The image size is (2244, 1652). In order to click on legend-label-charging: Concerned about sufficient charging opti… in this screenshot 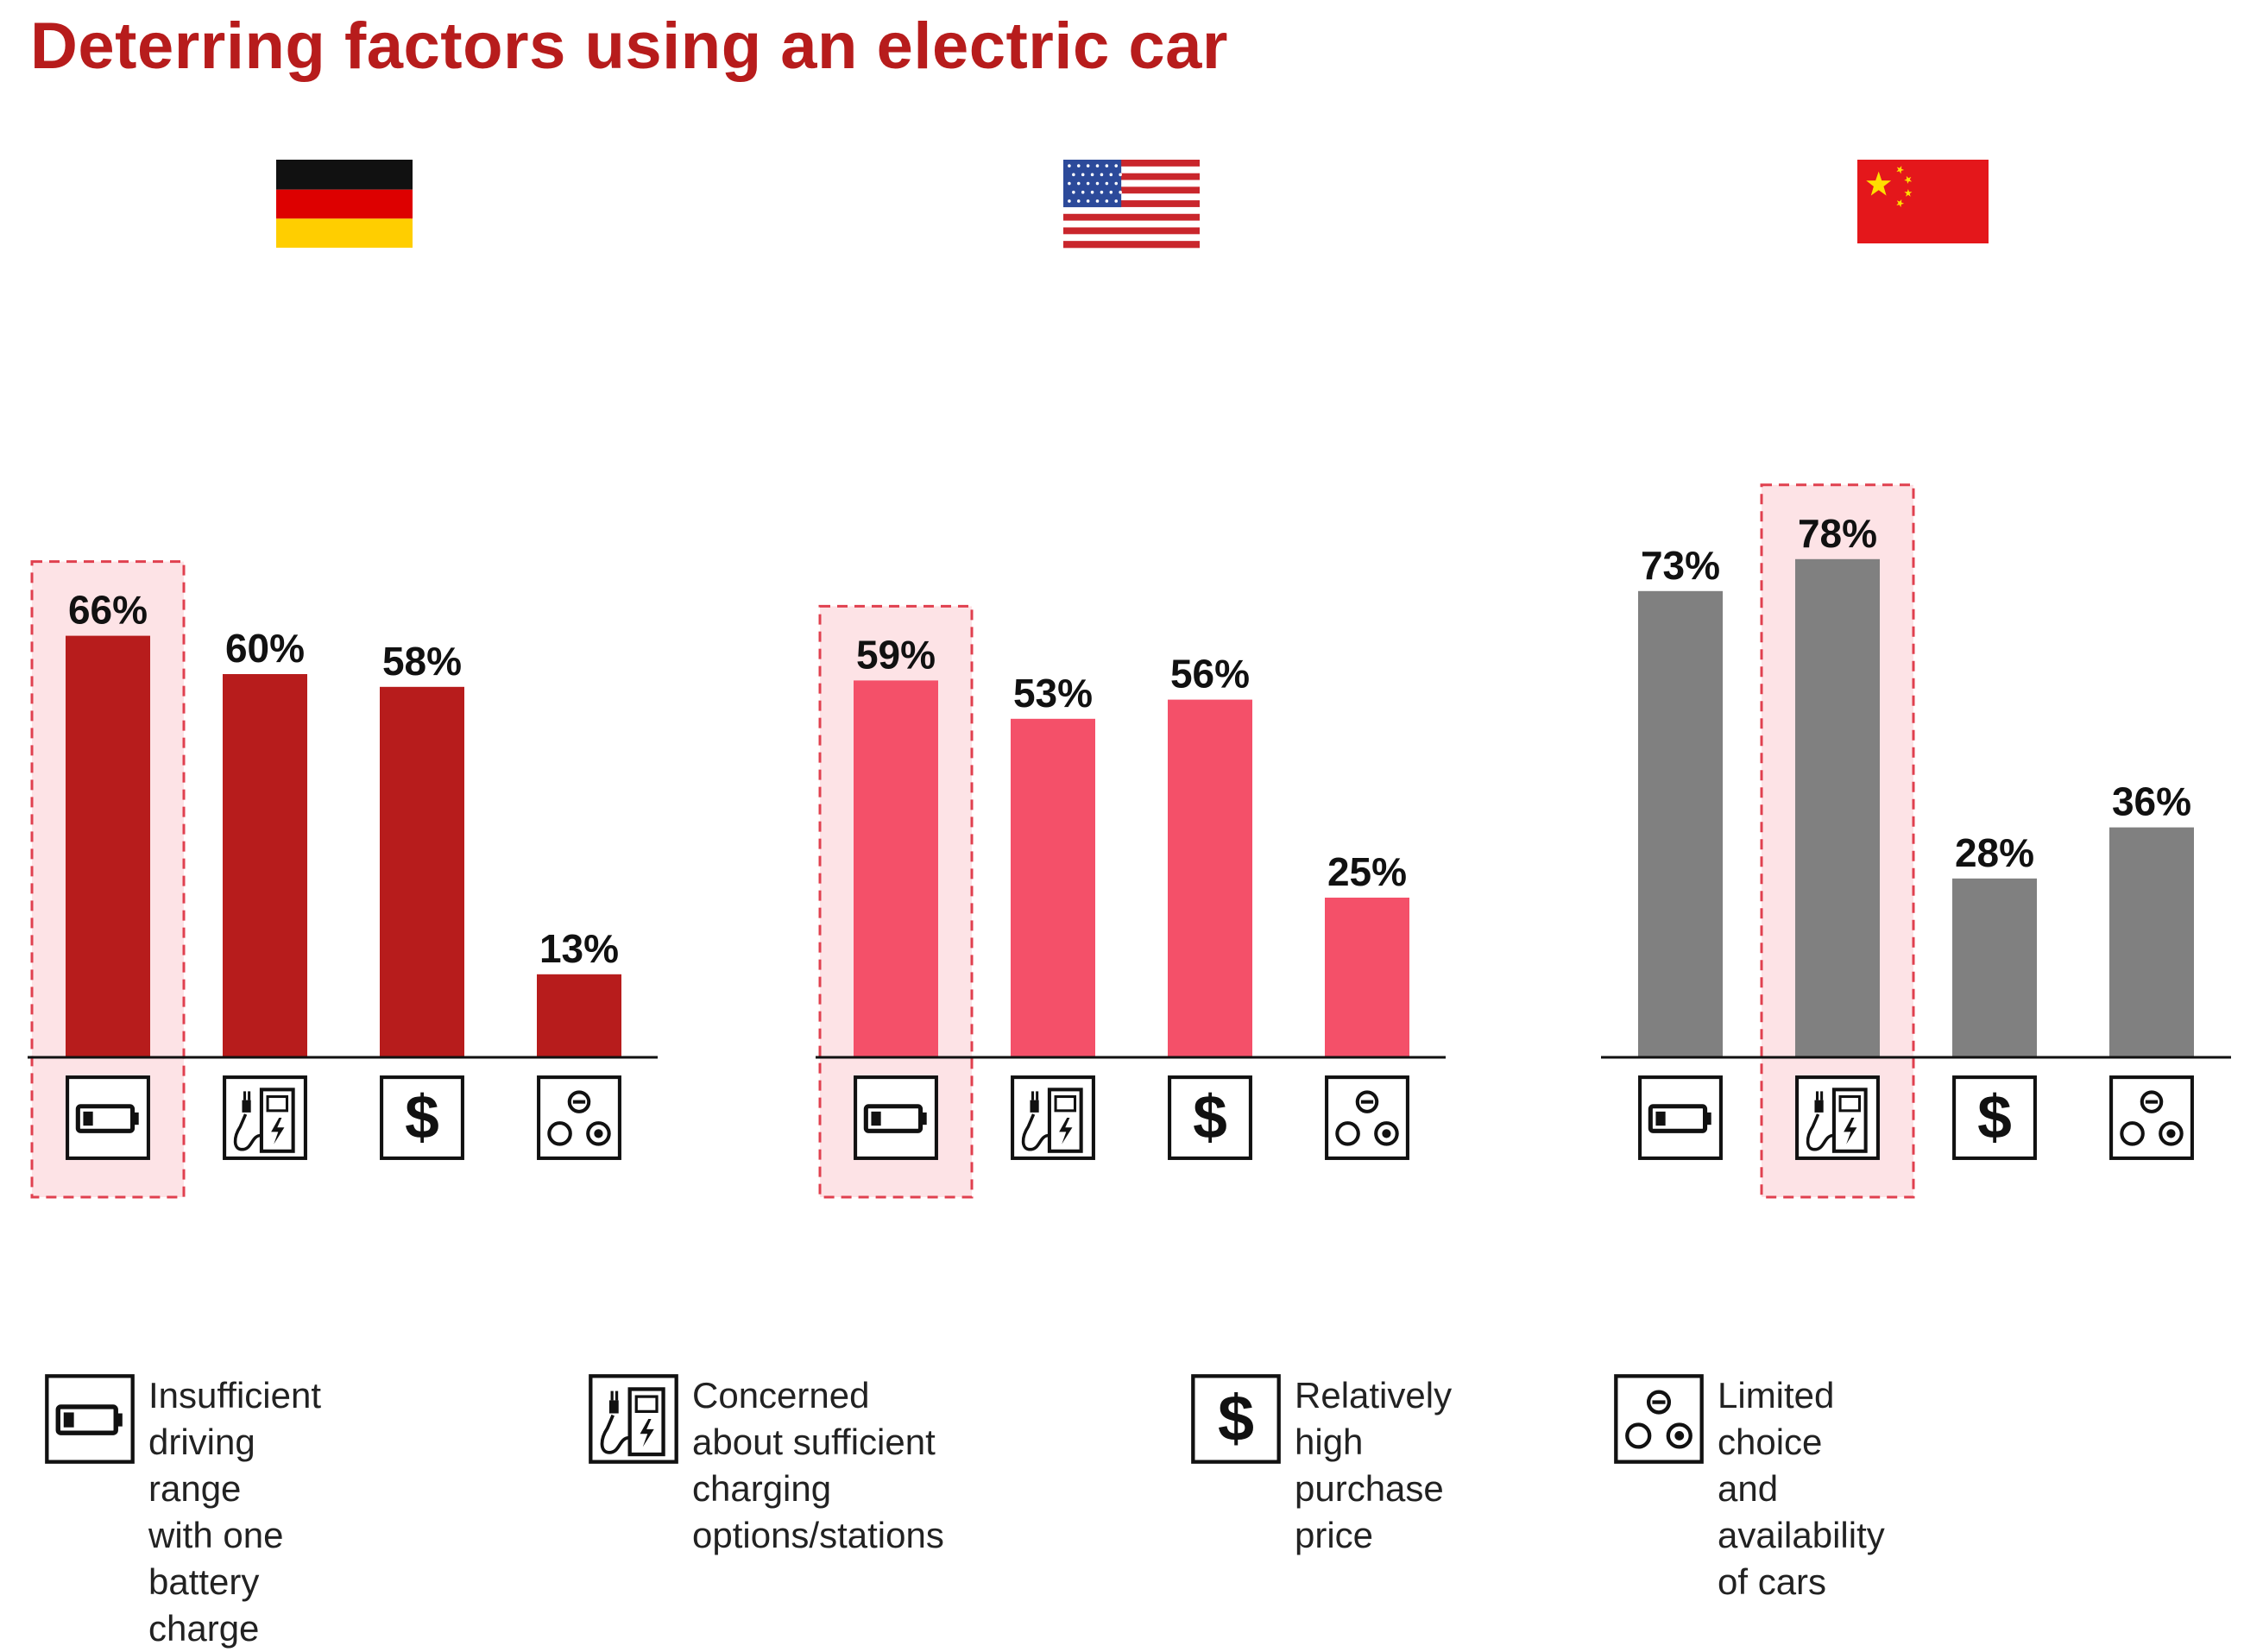, I will do `click(818, 1465)`.